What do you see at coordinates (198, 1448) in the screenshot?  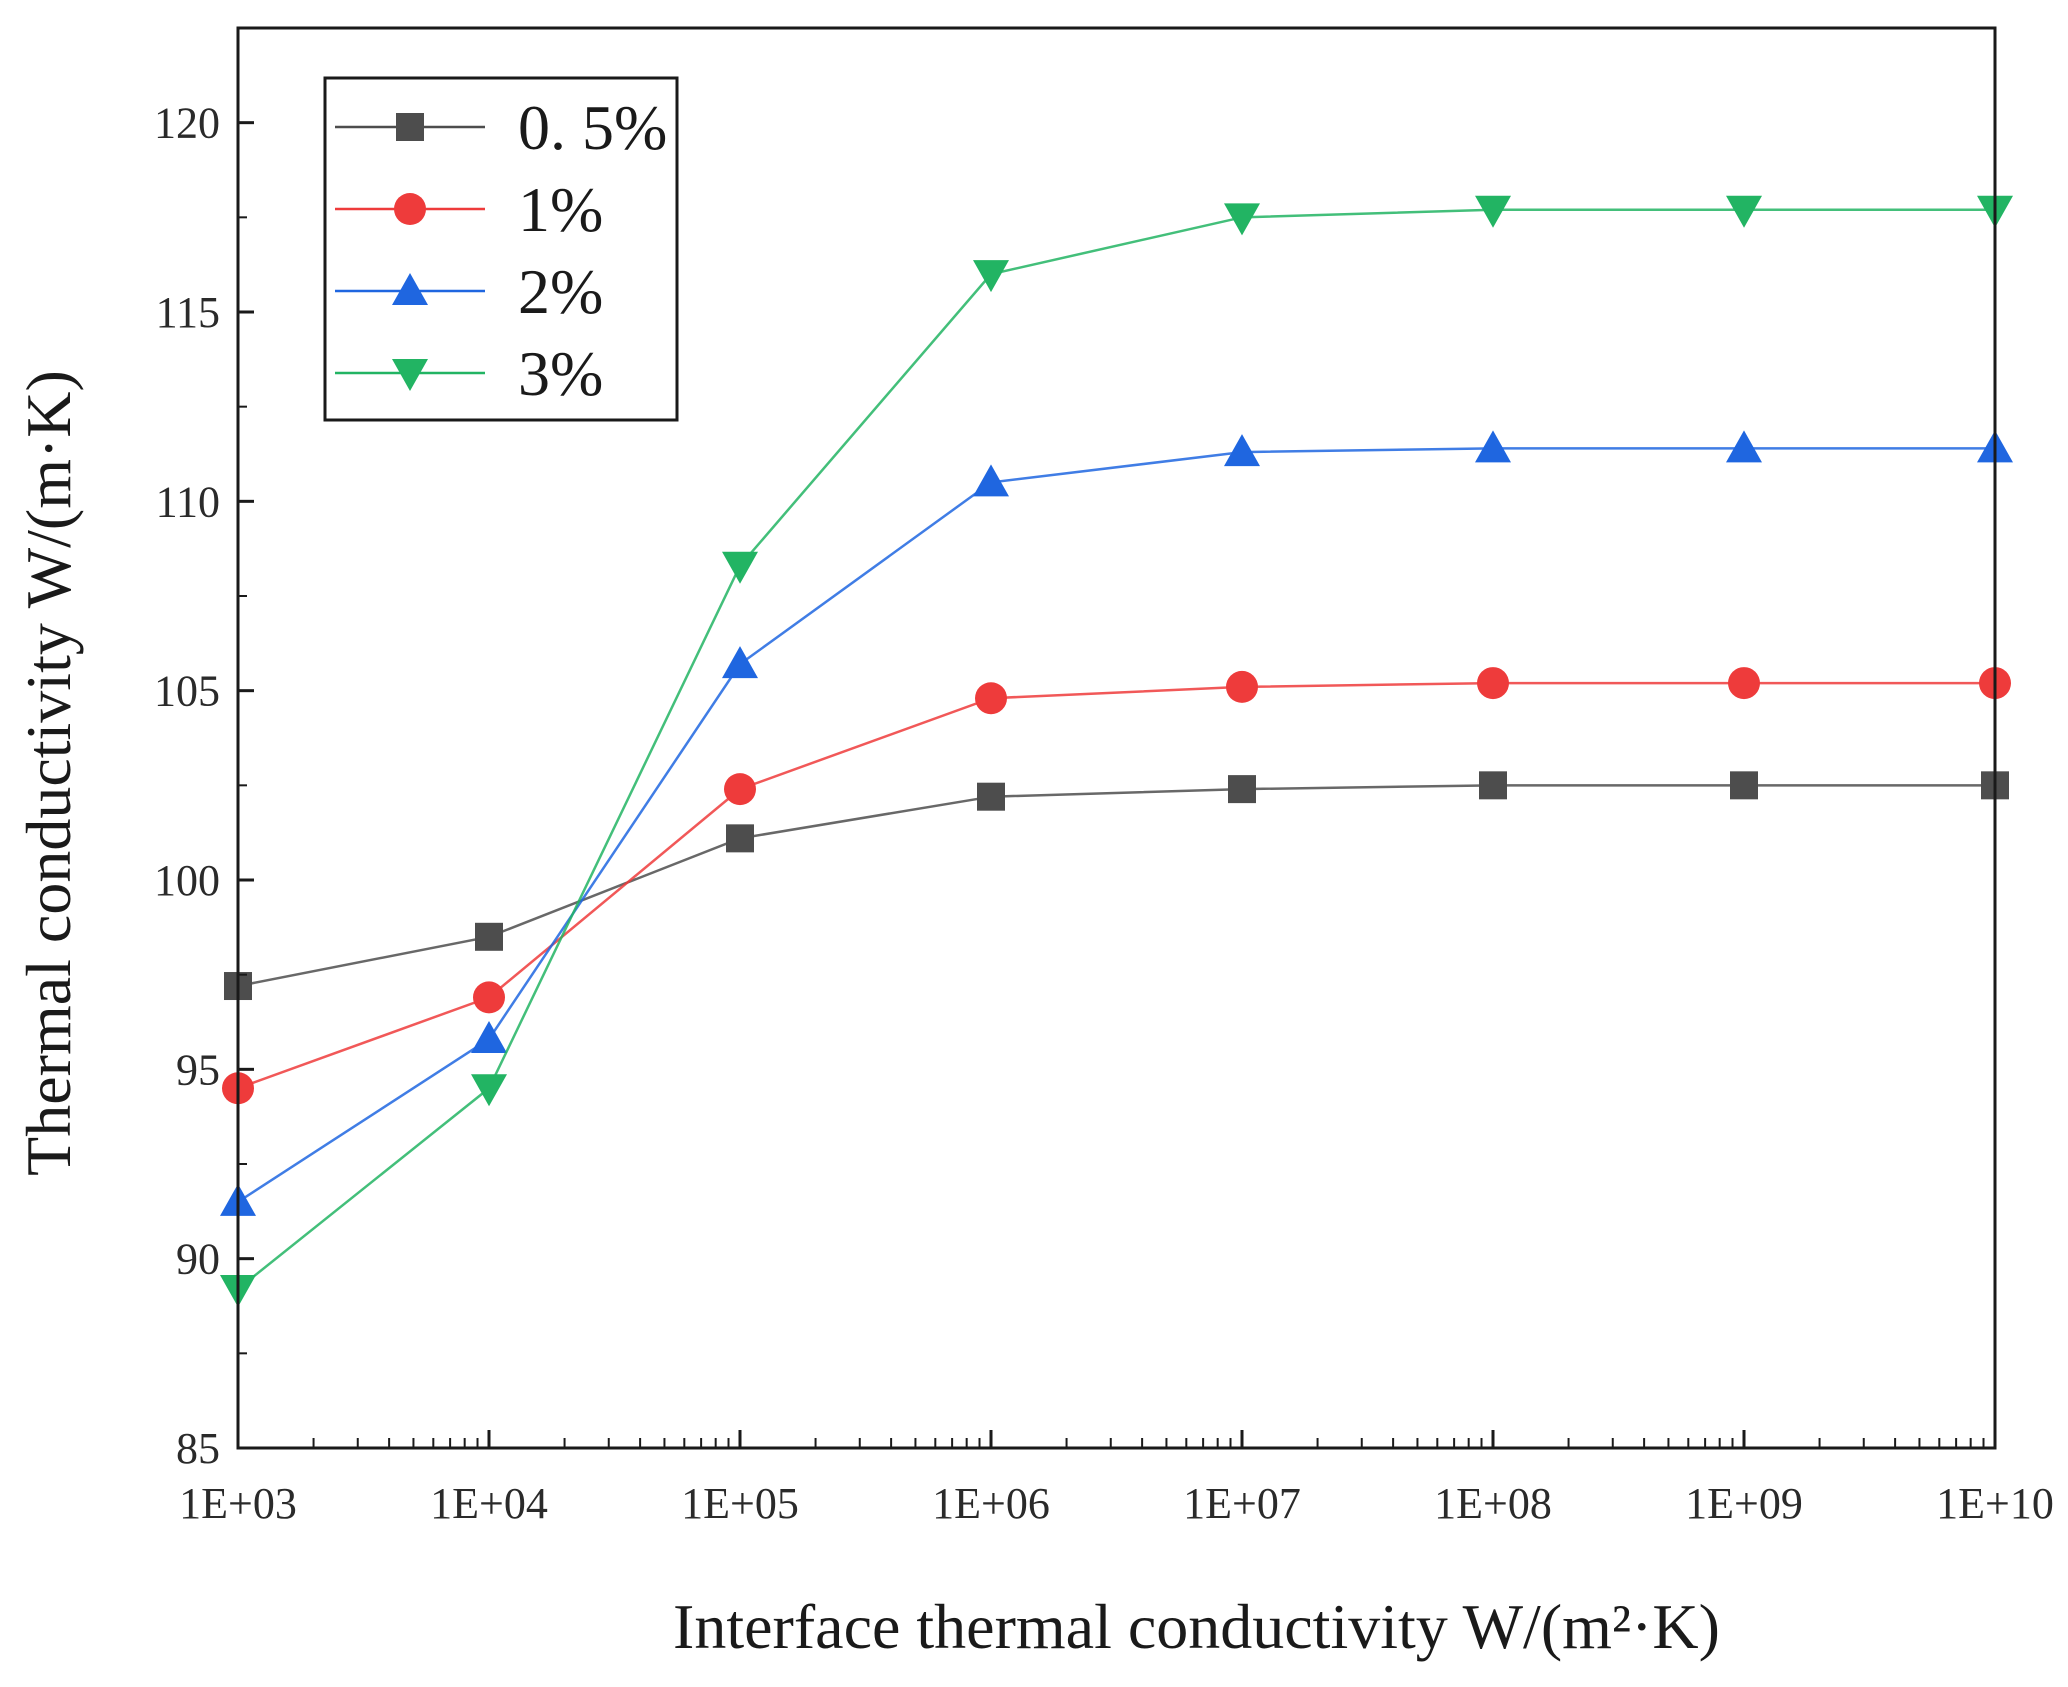 I see `y-tick-label: 85` at bounding box center [198, 1448].